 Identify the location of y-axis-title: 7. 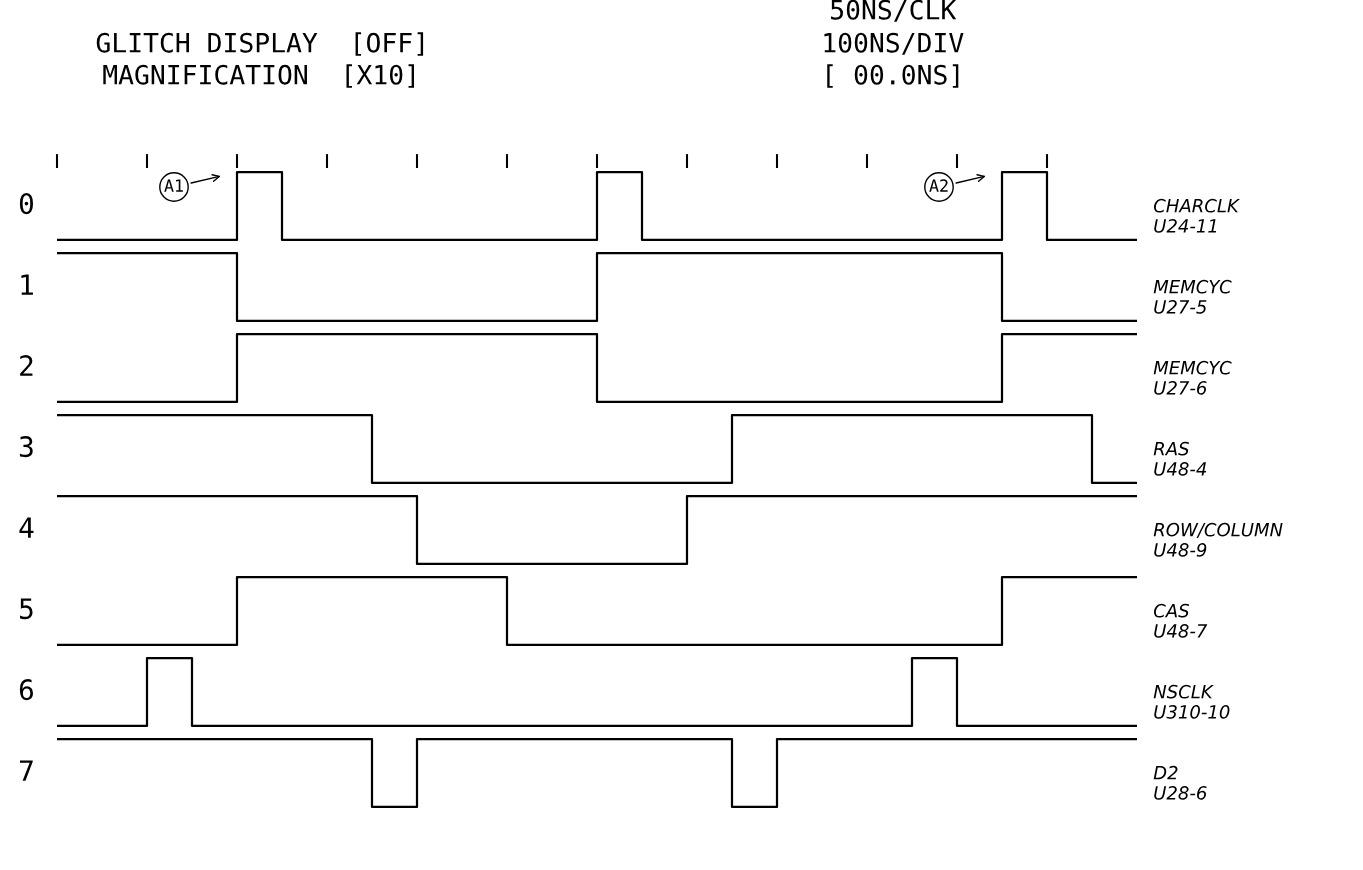
(26, 770).